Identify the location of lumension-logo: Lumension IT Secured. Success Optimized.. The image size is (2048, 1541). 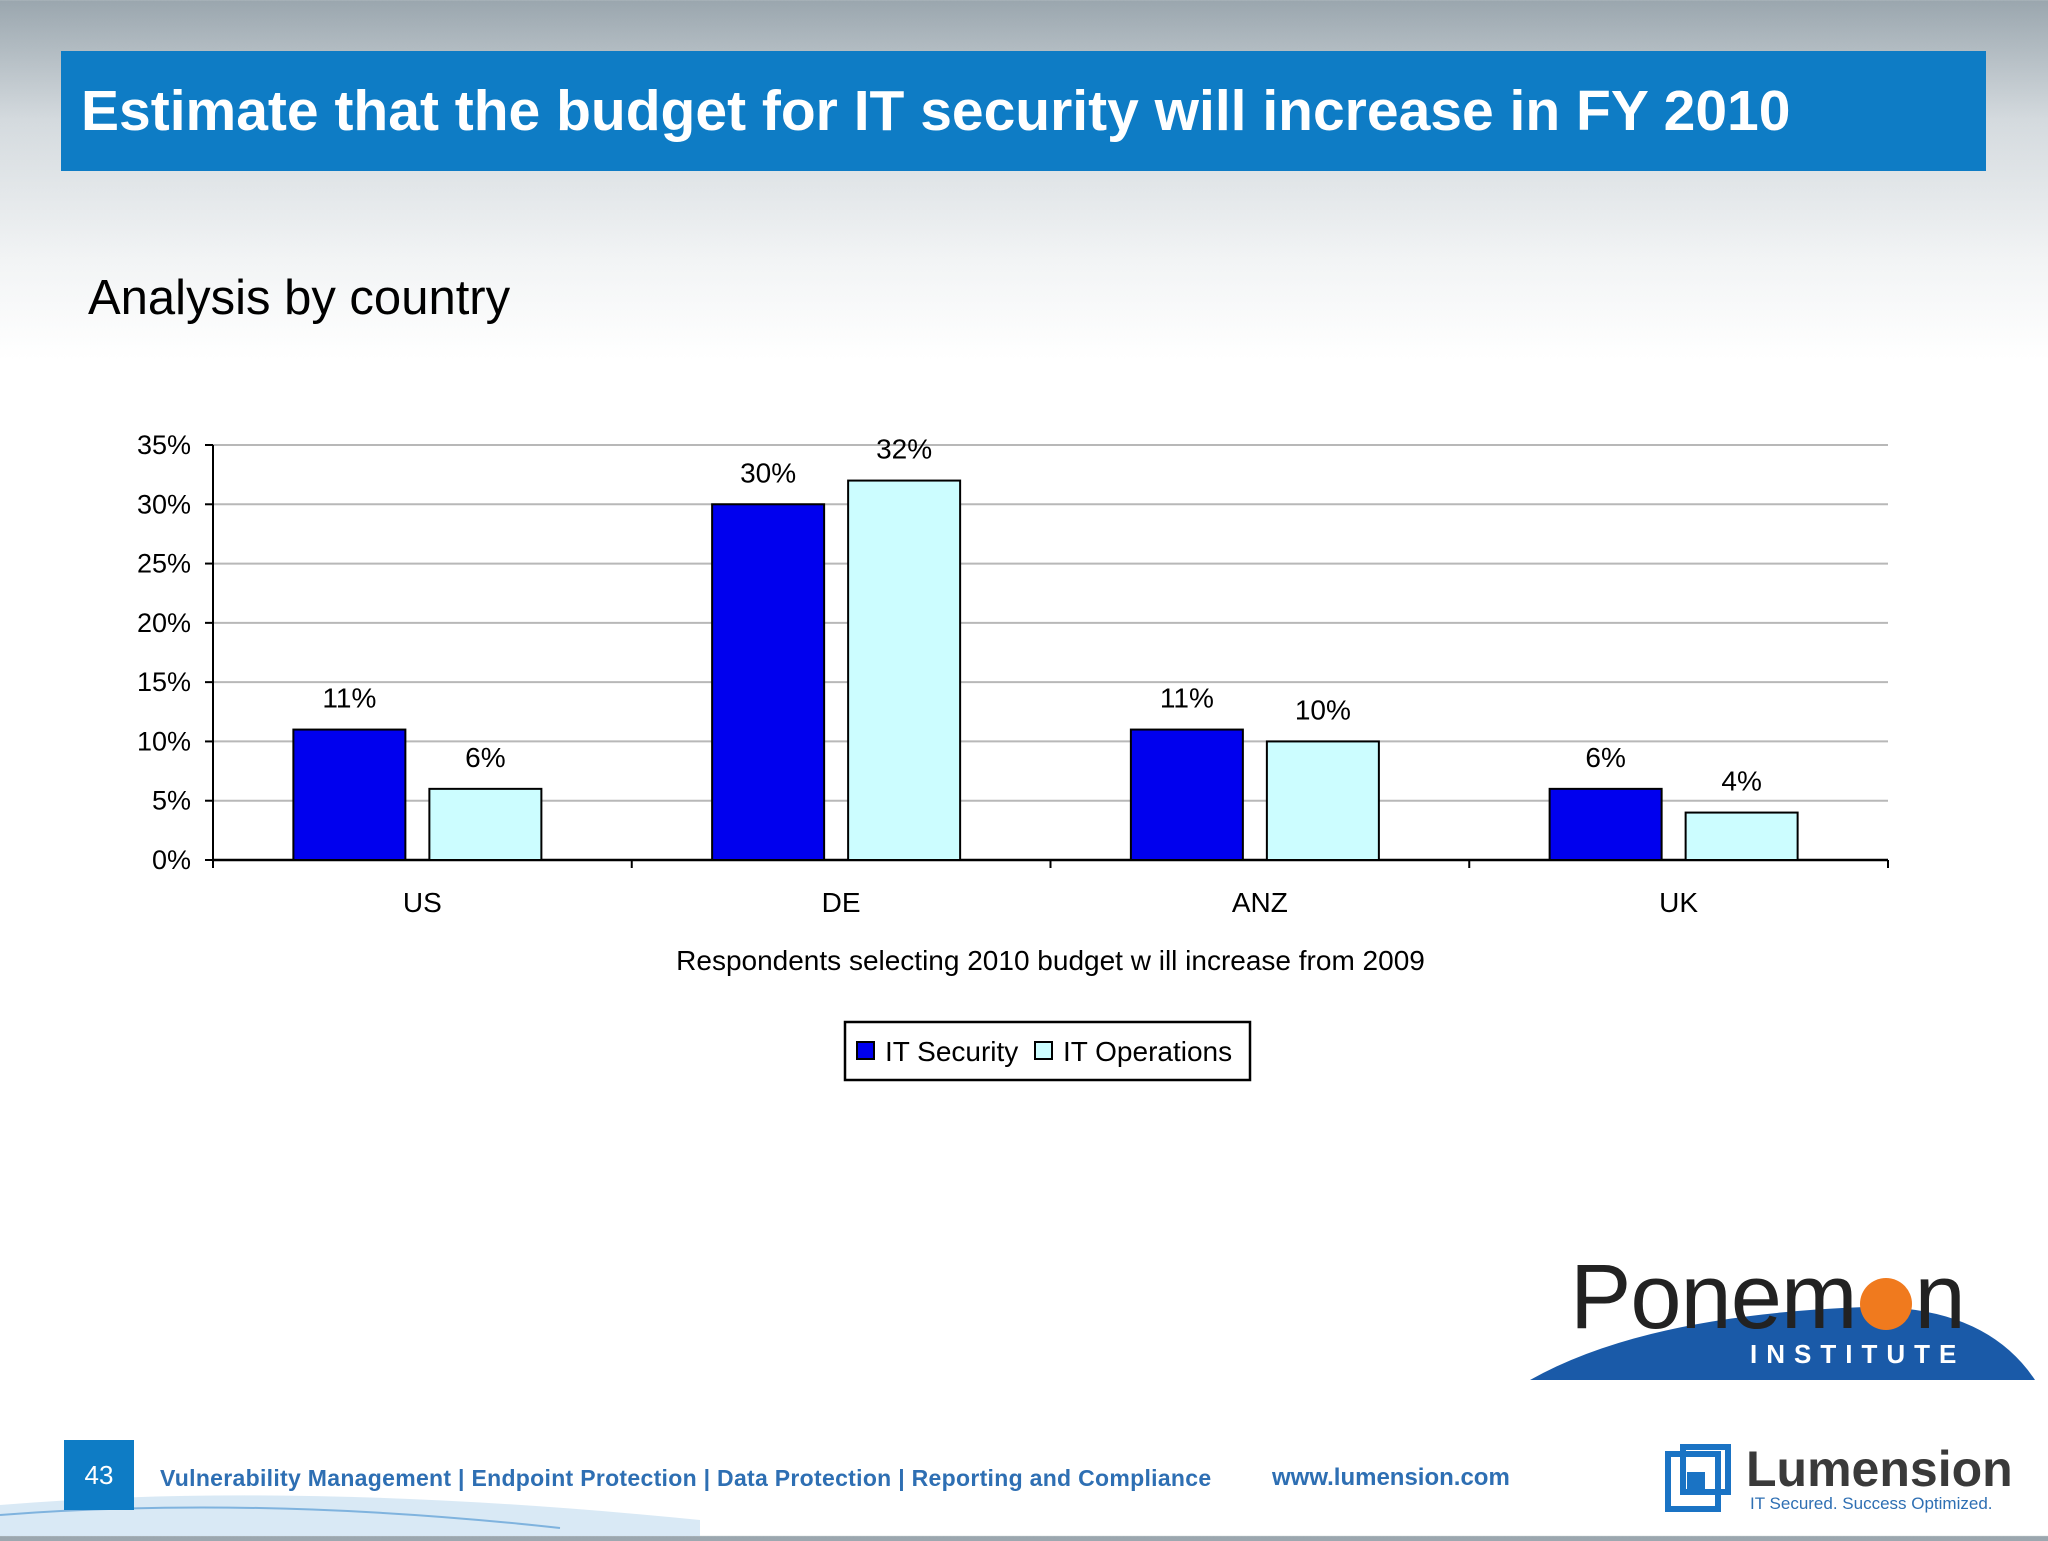
(1840, 1480).